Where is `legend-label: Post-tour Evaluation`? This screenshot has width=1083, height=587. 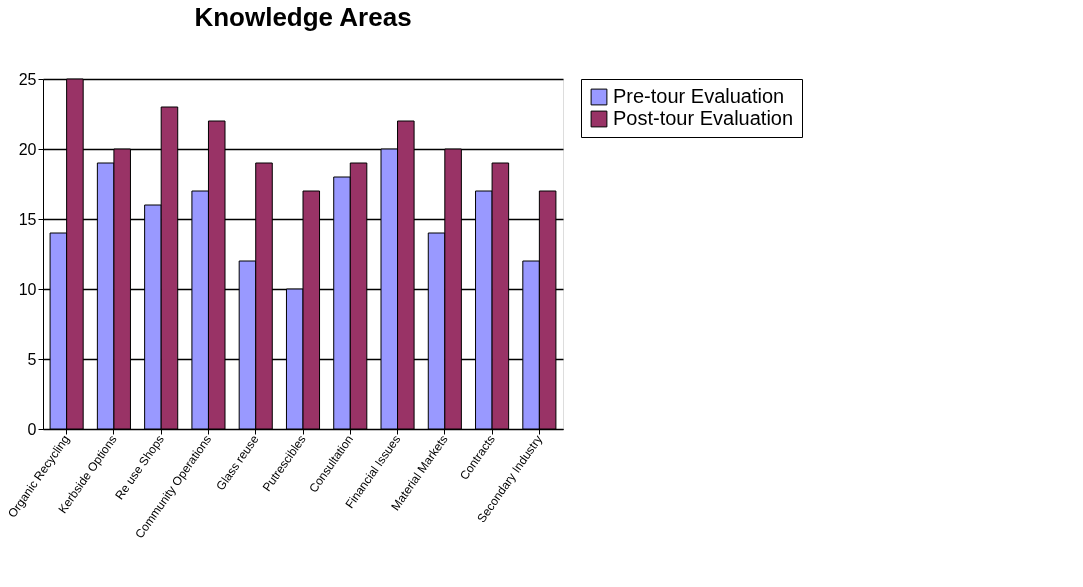
legend-label: Post-tour Evaluation is located at coordinates (703, 118).